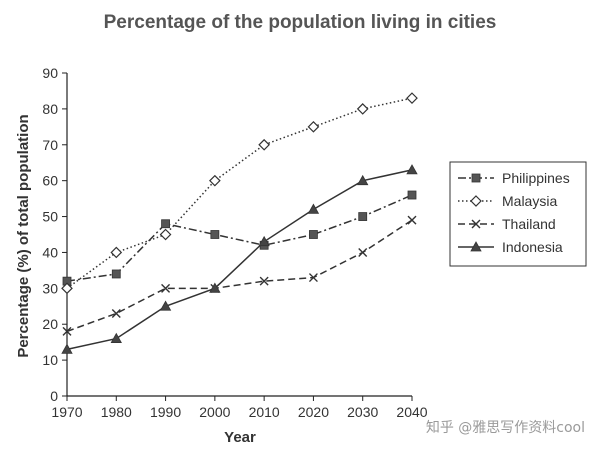 Image resolution: width=600 pixels, height=453 pixels. I want to click on legend: Philippines Malaysia Thailand Indonesia, so click(518, 214).